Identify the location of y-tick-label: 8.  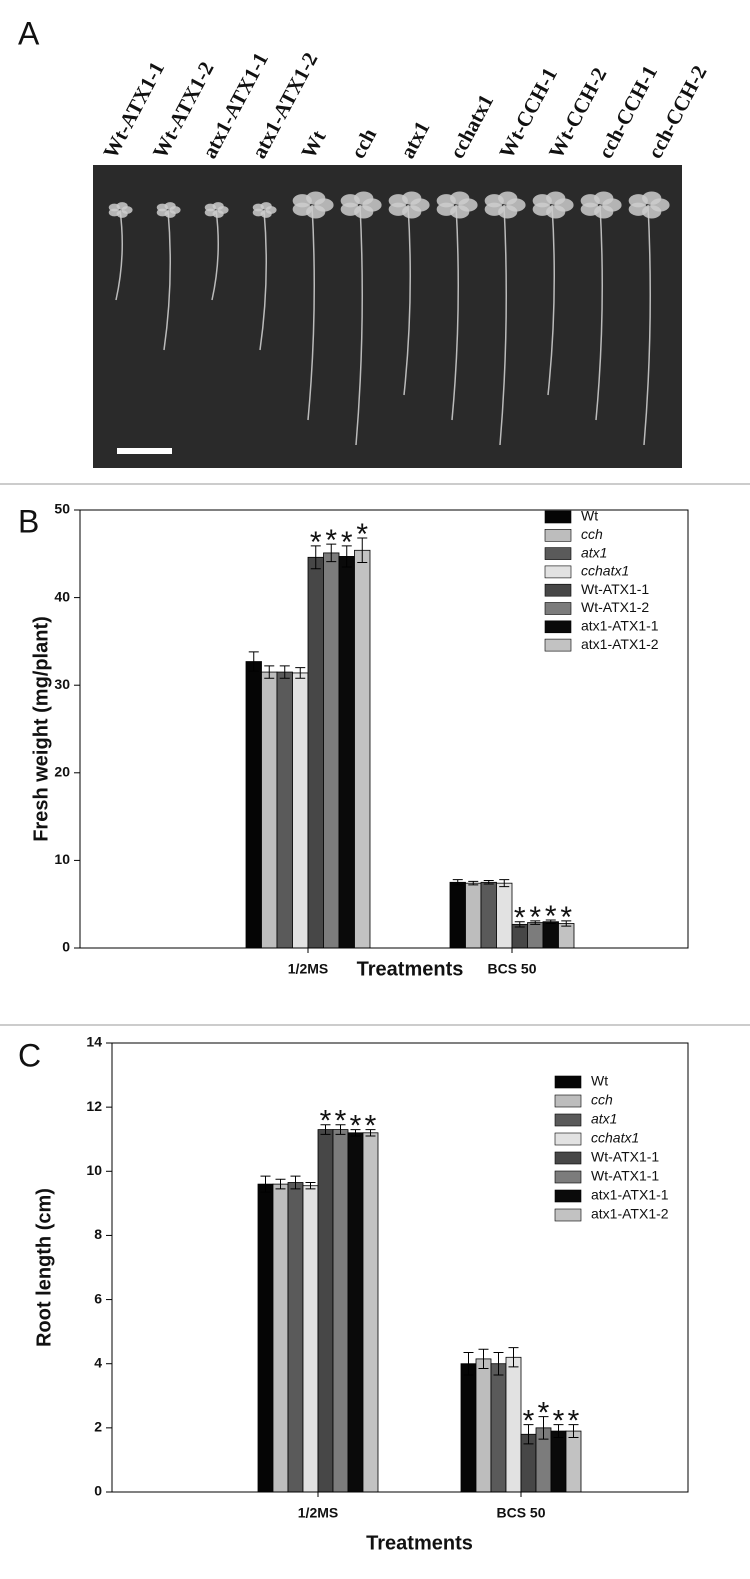
(98, 1234).